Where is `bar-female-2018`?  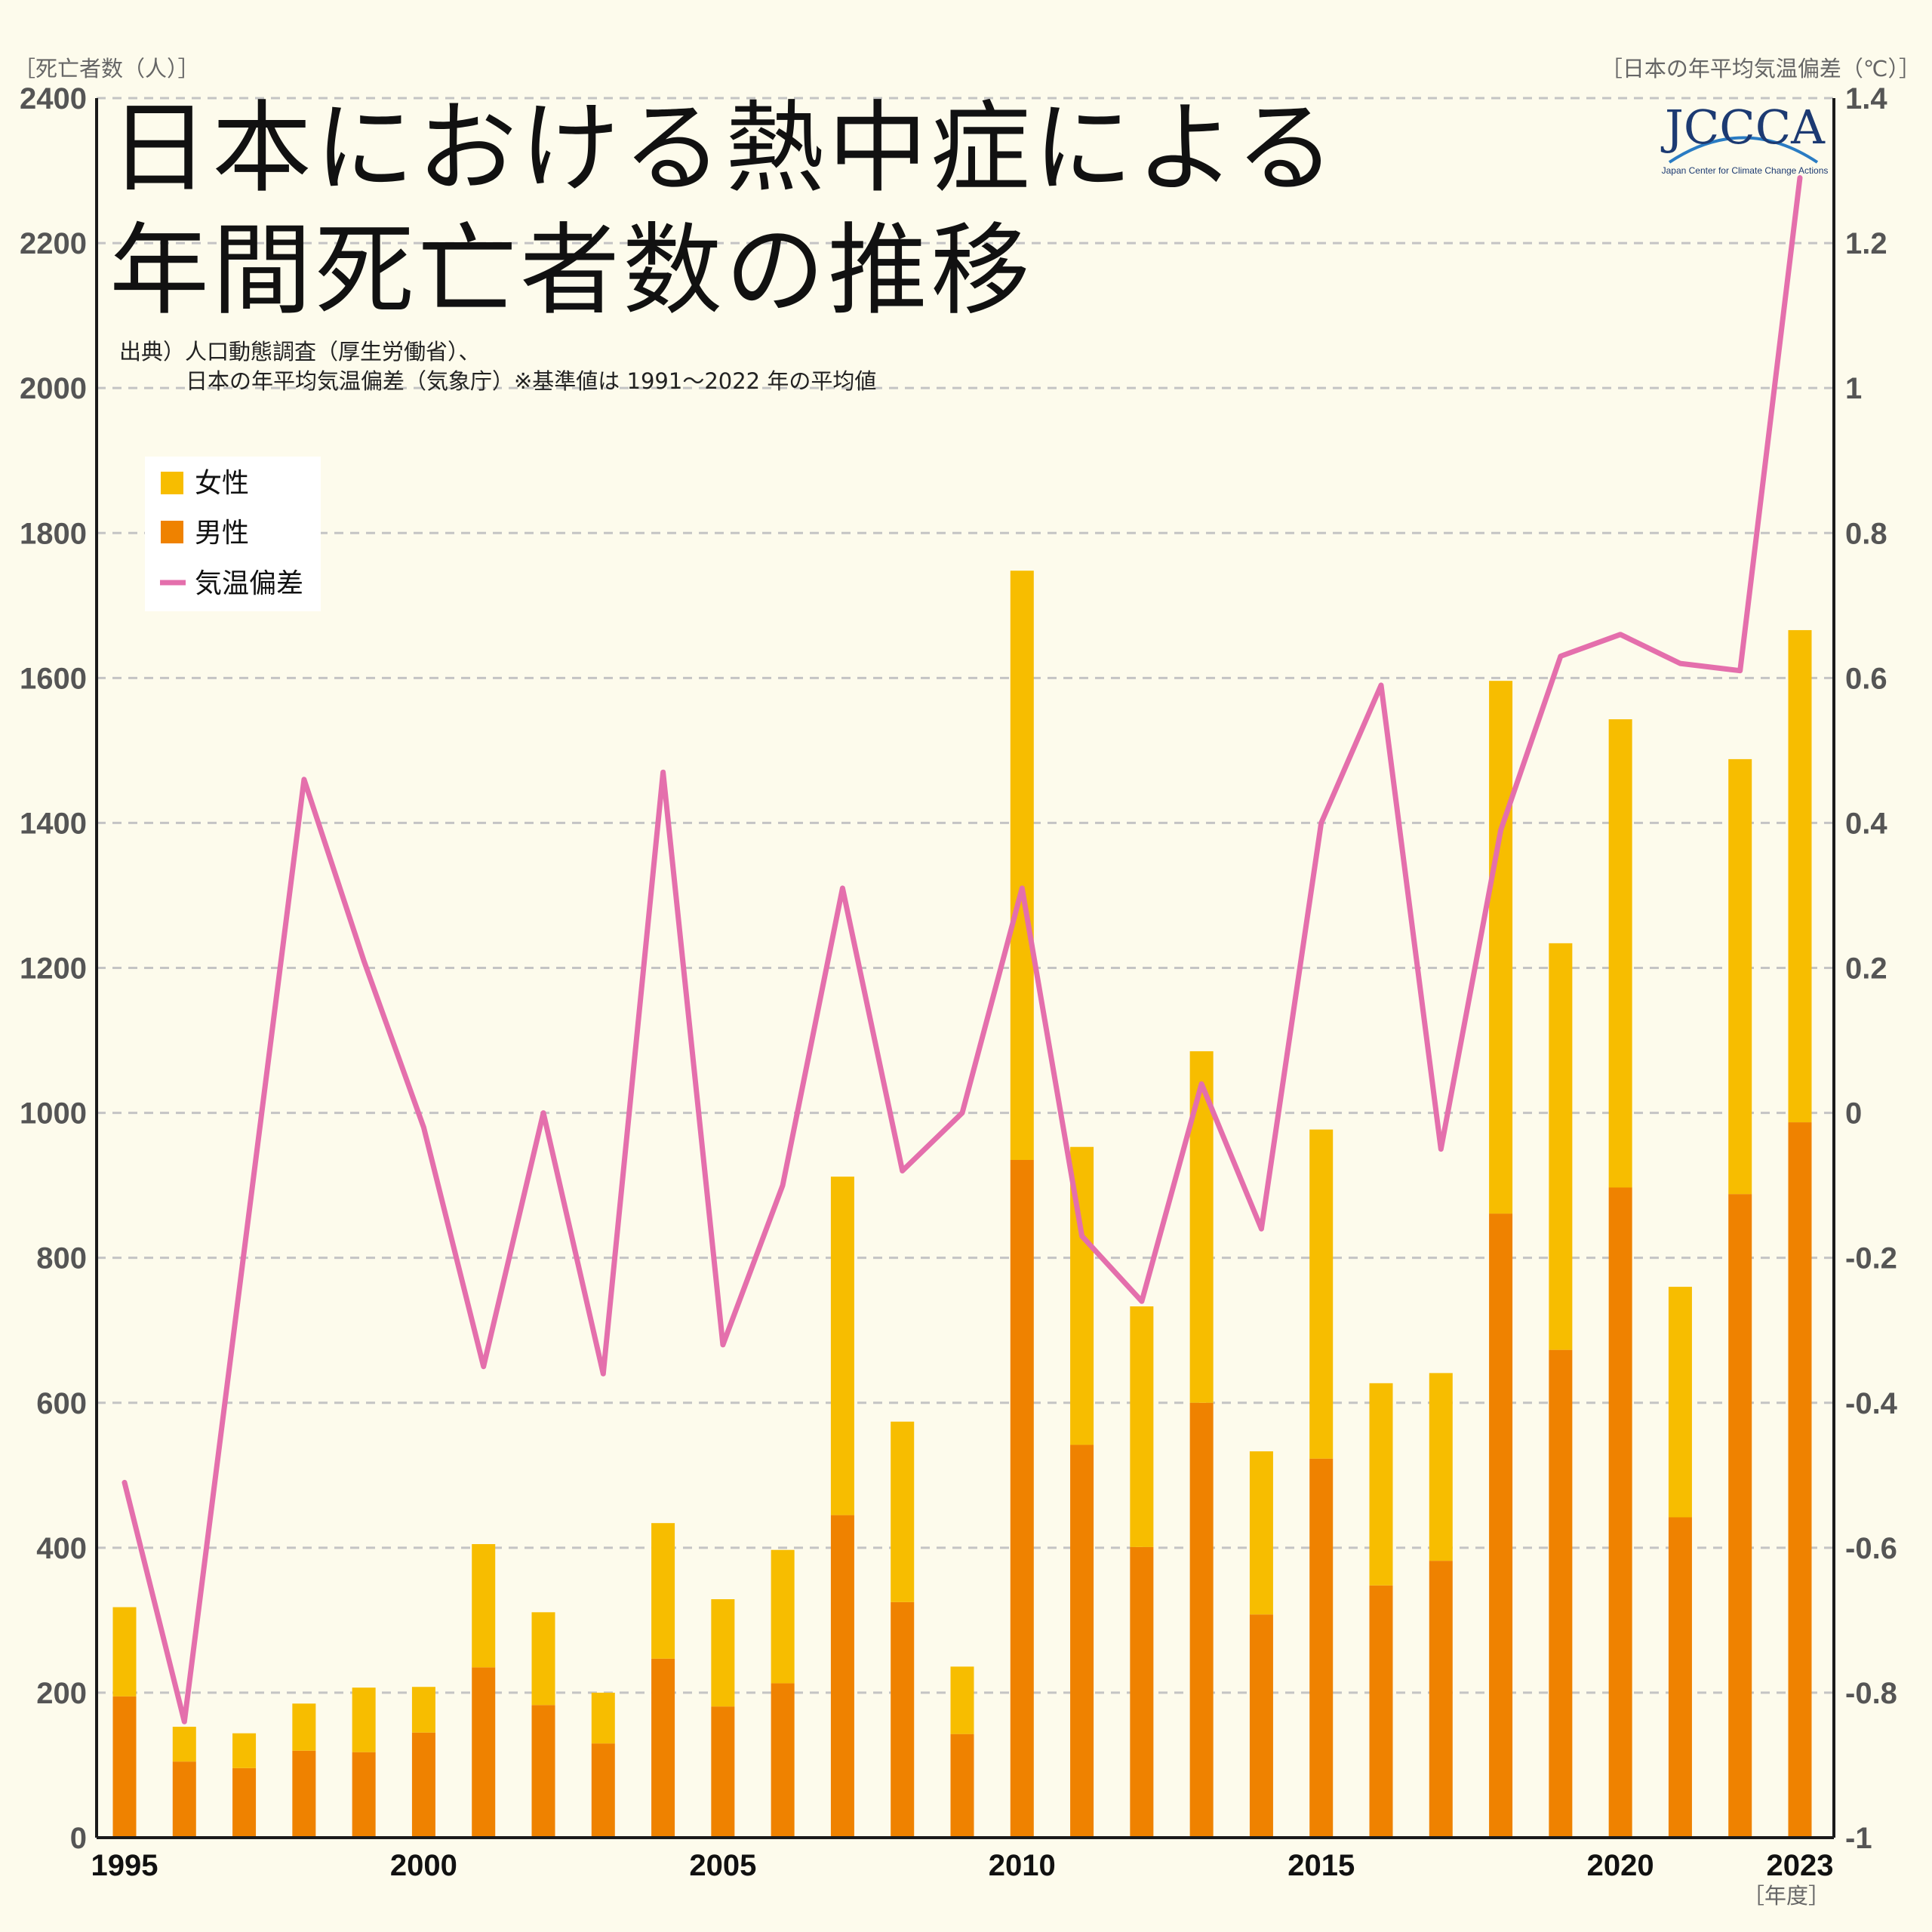 bar-female-2018 is located at coordinates (1501, 947).